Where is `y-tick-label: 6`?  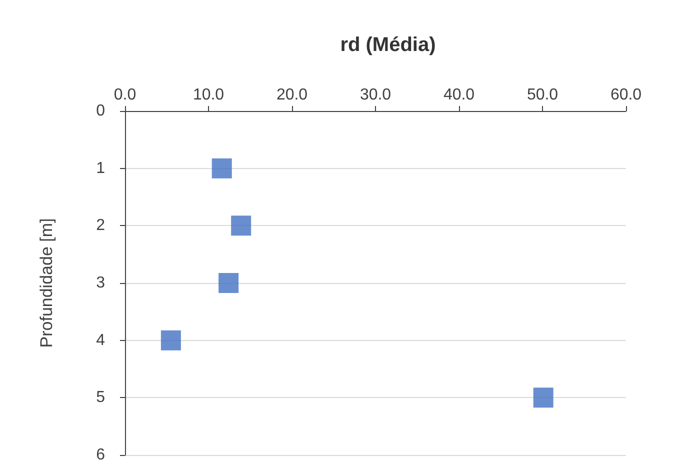
y-tick-label: 6 is located at coordinates (101, 455).